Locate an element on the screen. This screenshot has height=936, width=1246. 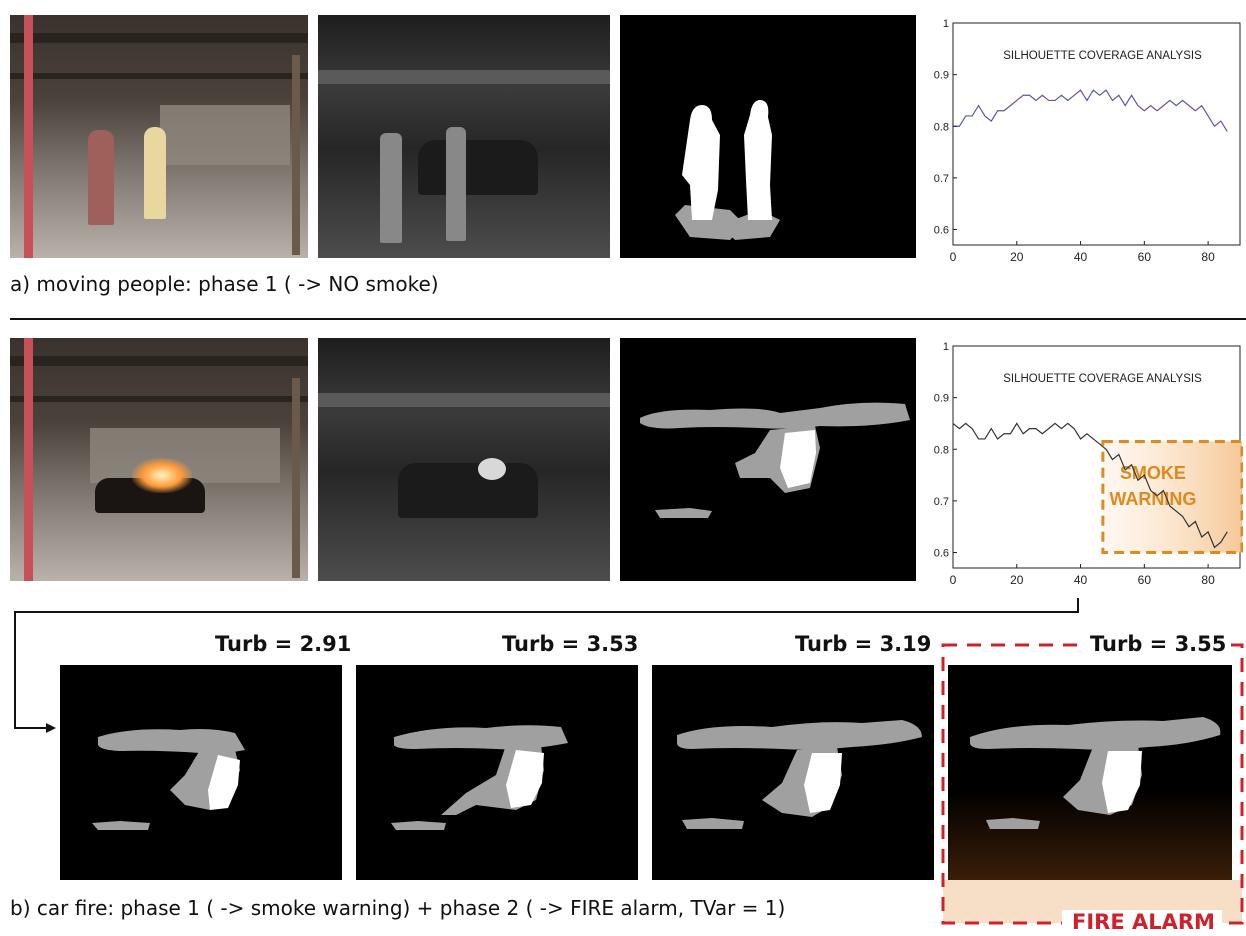
fire-alarm-label-bg is located at coordinates (1142, 923).